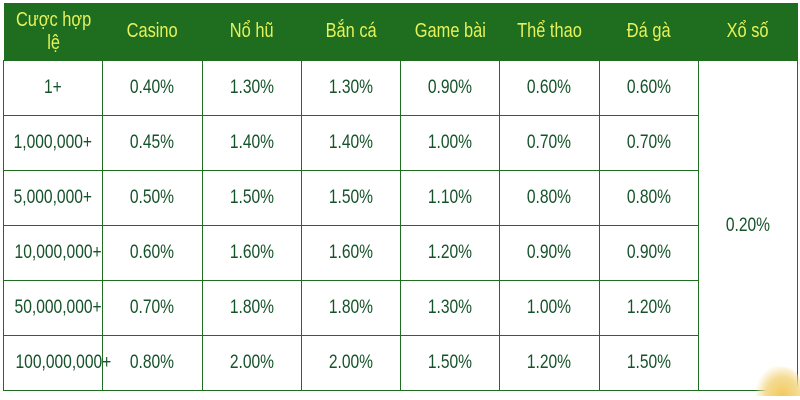 Image resolution: width=800 pixels, height=400 pixels. I want to click on table-cell: 100,000,000+, so click(56, 363).